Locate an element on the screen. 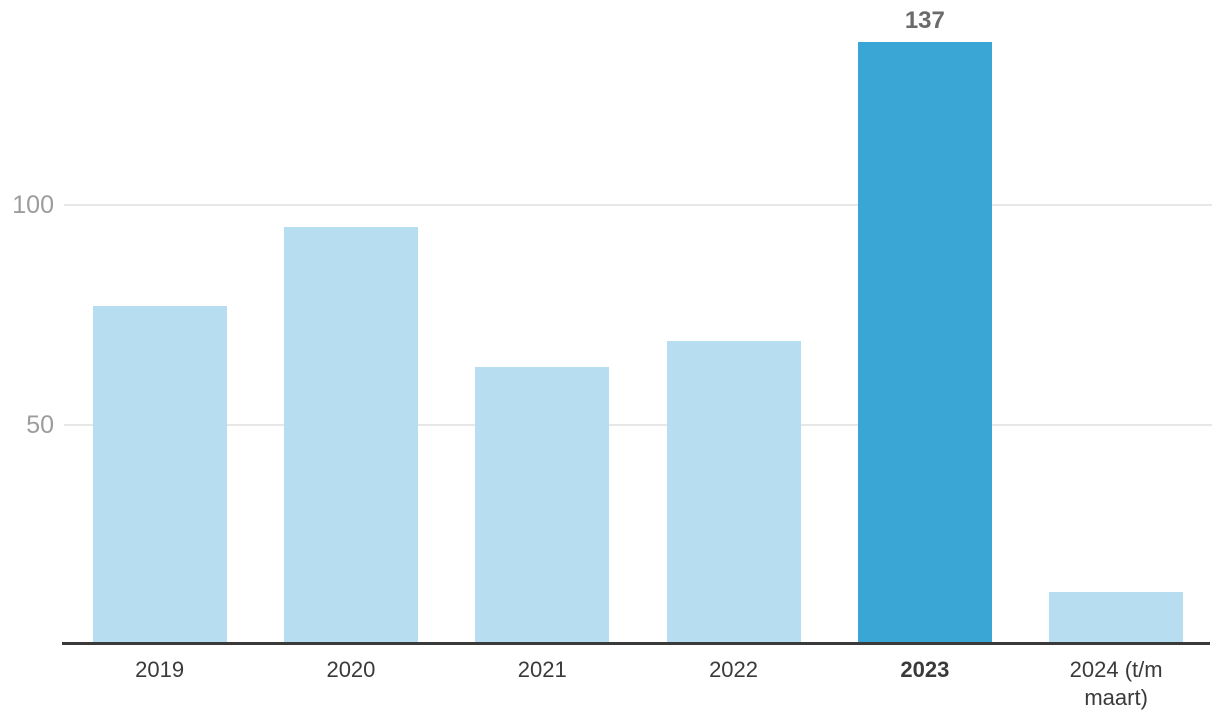 Image resolution: width=1220 pixels, height=722 pixels. xtick-label-2023: 2023 is located at coordinates (925, 669).